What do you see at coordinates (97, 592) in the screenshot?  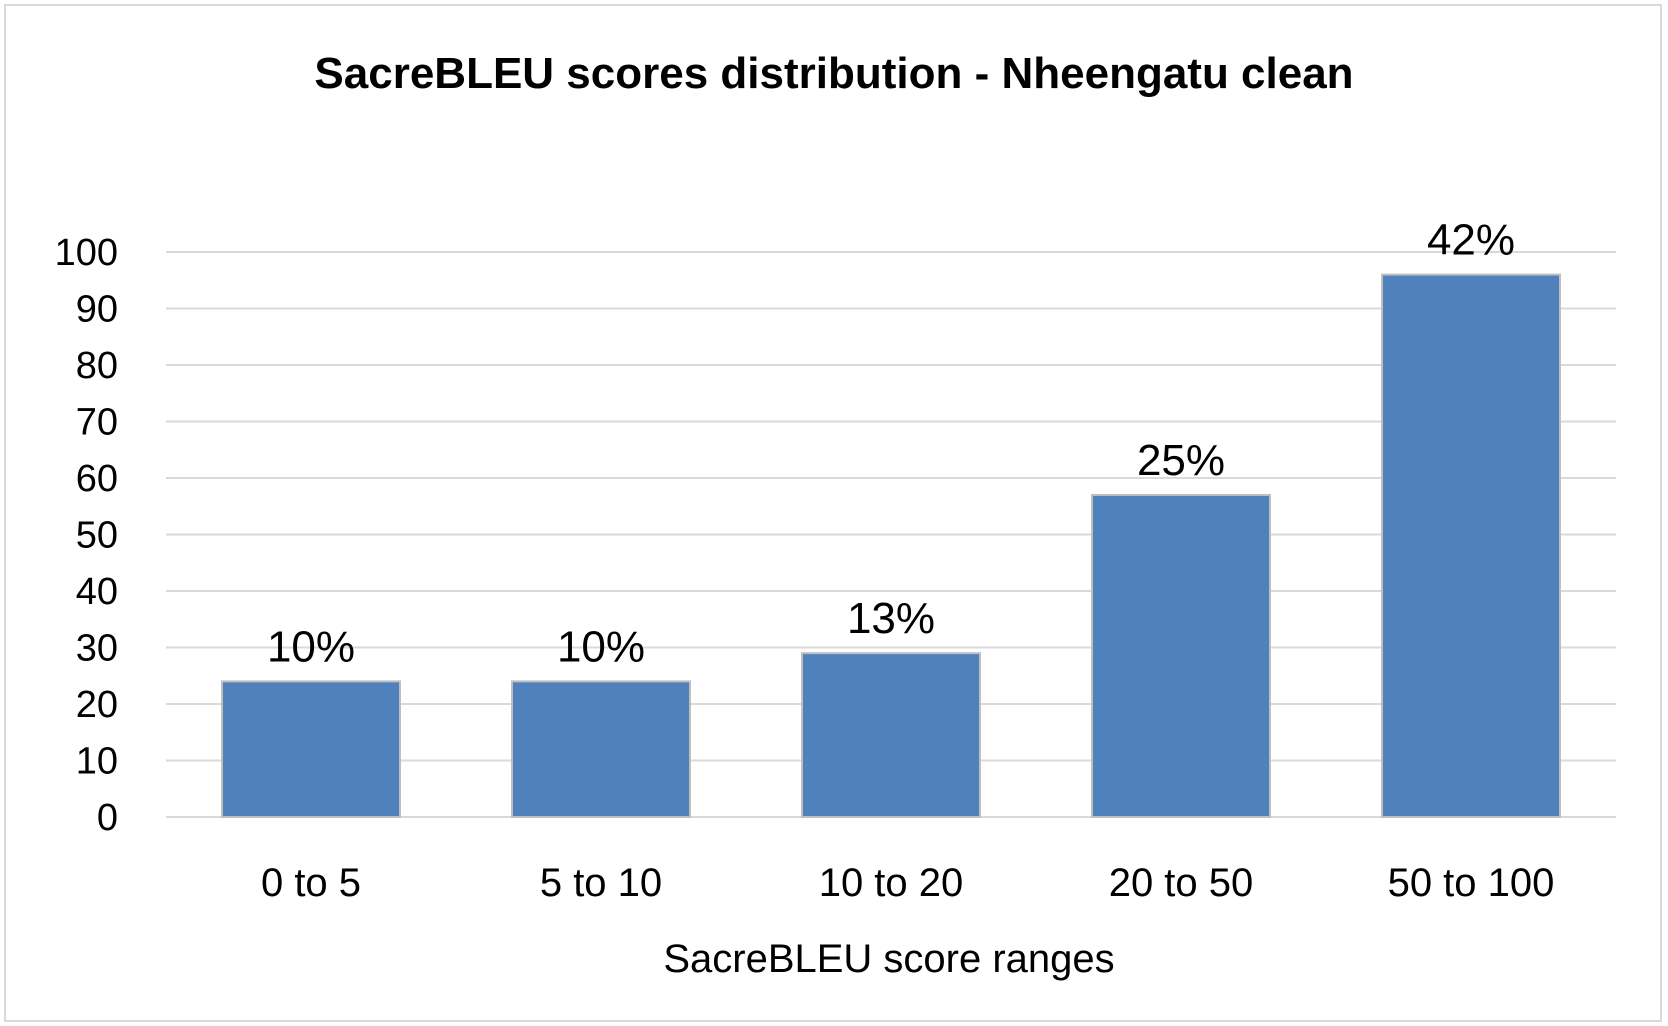 I see `y-tick-label: 40` at bounding box center [97, 592].